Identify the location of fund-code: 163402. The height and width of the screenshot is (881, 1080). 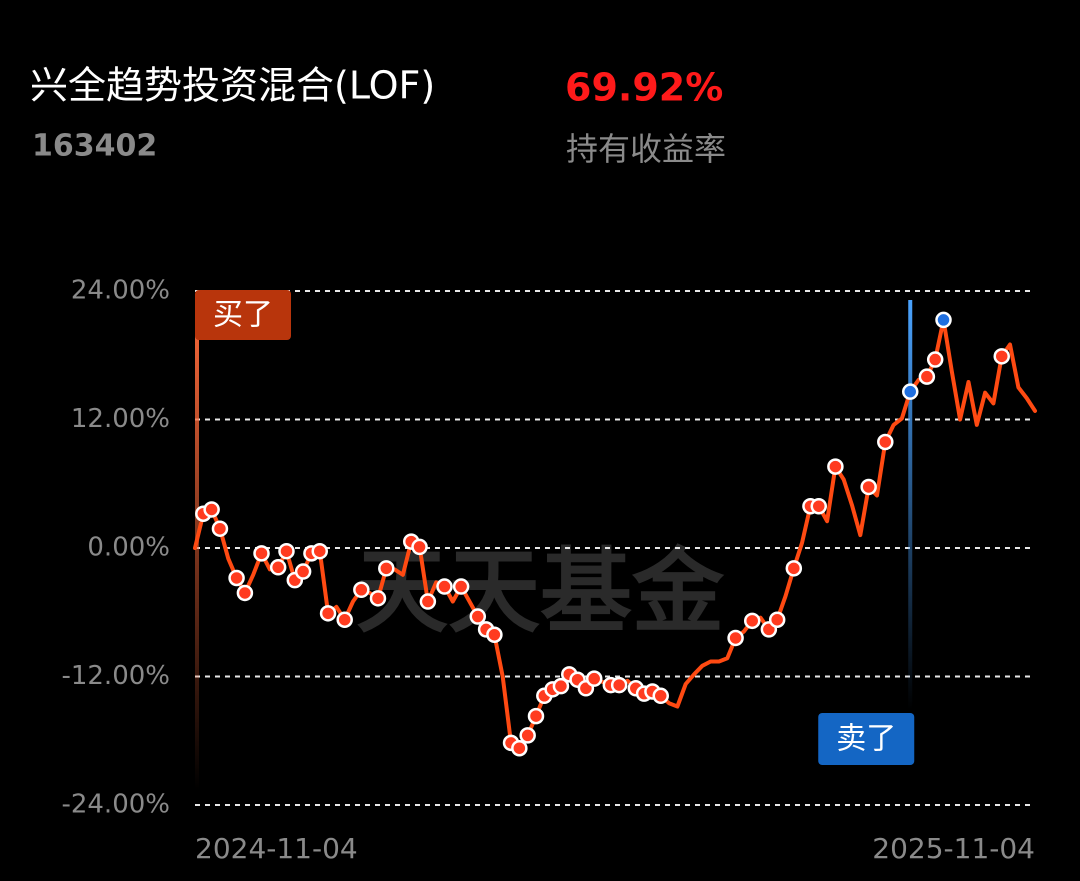
(94, 146).